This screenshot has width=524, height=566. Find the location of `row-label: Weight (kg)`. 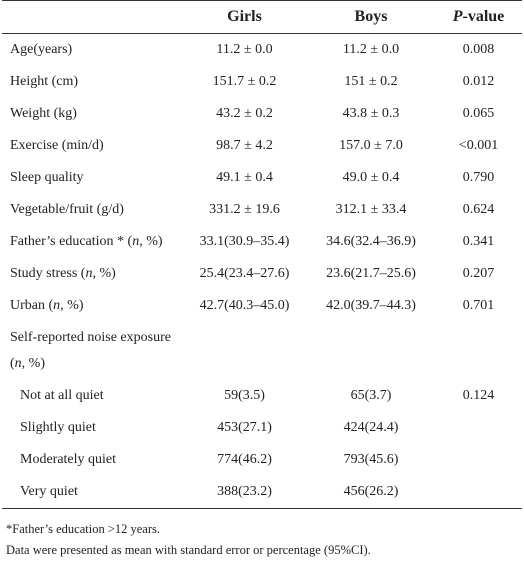

row-label: Weight (kg) is located at coordinates (92, 114).